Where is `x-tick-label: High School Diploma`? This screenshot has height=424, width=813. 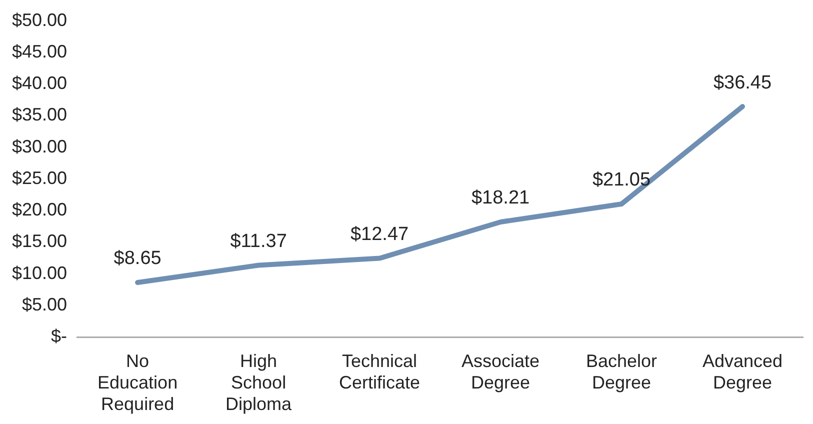 x-tick-label: High School Diploma is located at coordinates (259, 382).